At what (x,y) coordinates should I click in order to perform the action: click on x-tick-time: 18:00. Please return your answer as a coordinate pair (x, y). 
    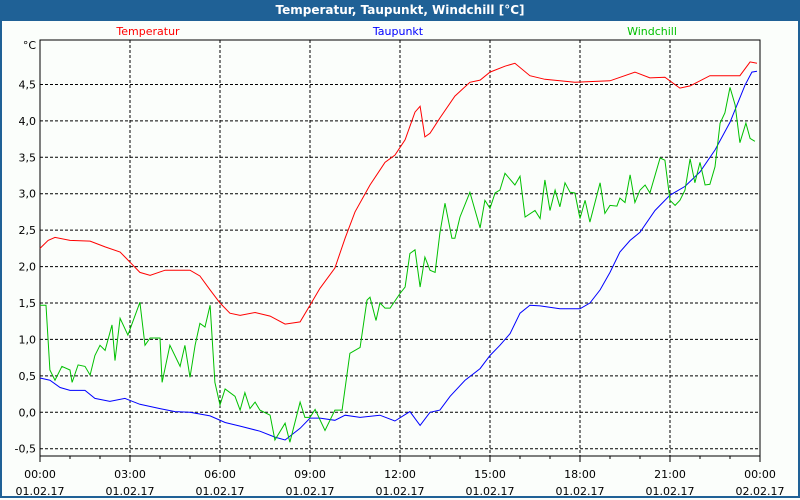
    Looking at the image, I should click on (580, 474).